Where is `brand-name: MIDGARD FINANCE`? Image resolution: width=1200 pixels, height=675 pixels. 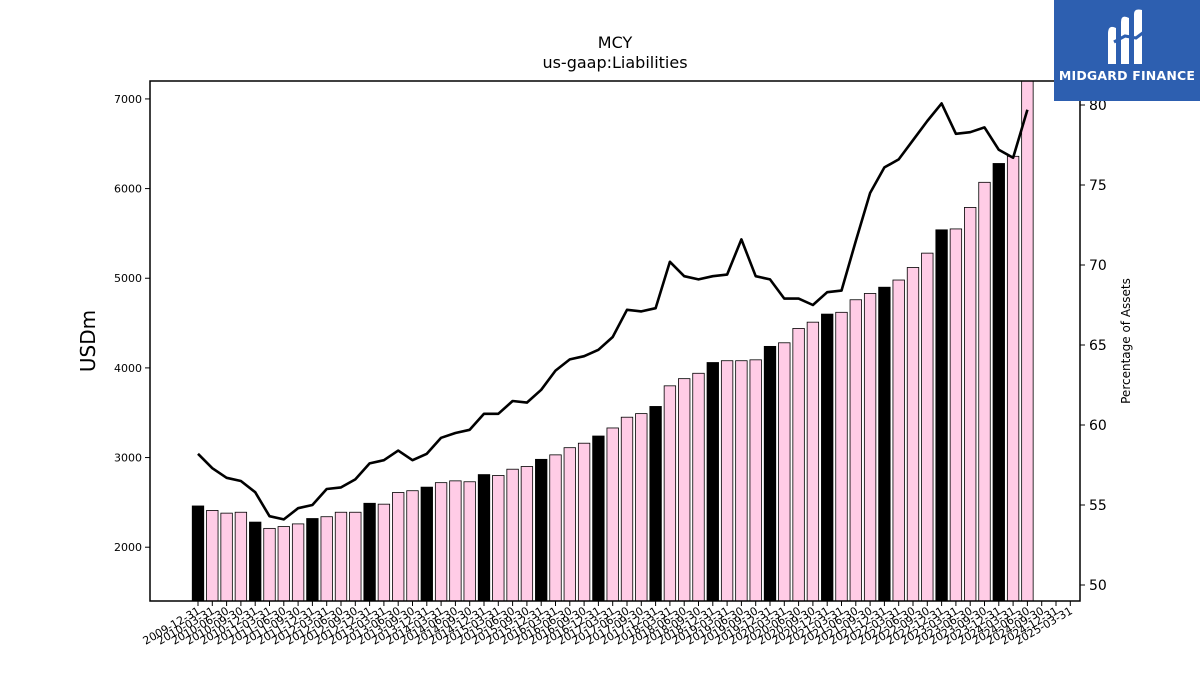
brand-name: MIDGARD FINANCE is located at coordinates (1127, 75).